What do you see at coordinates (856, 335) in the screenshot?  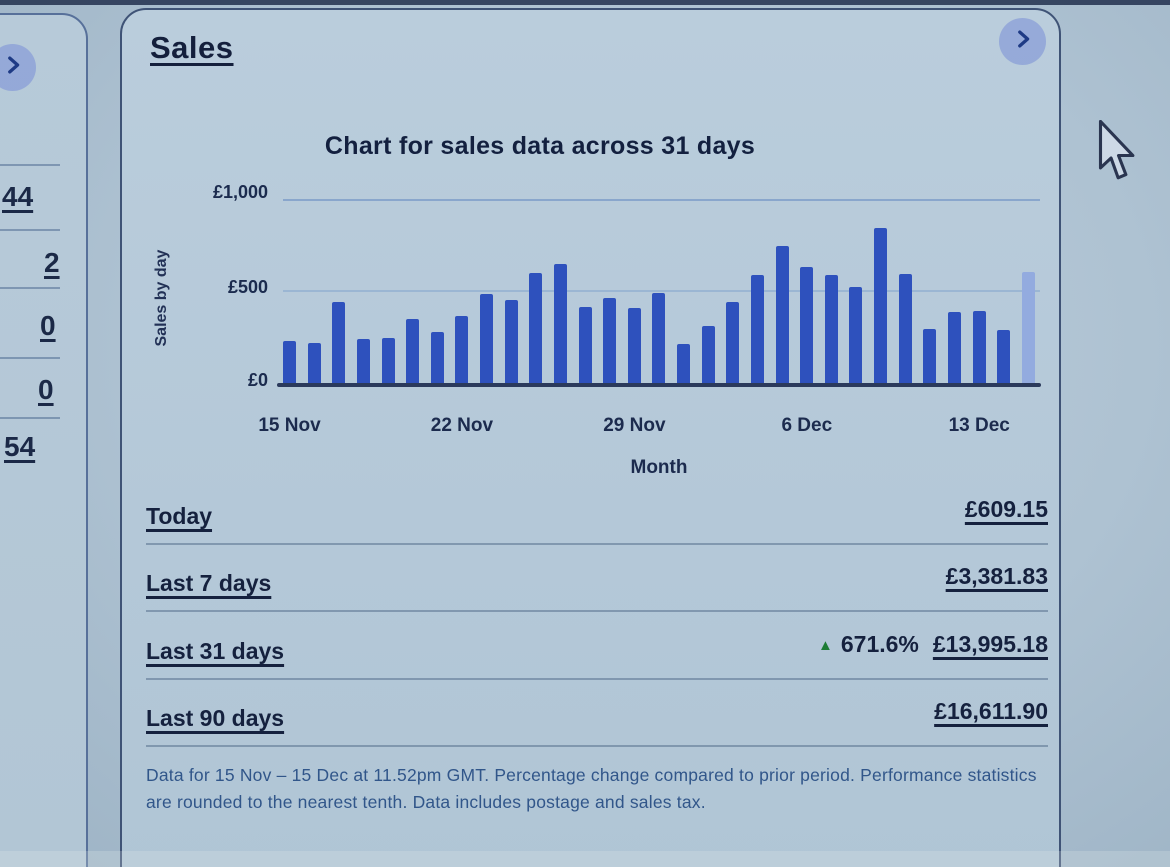 I see `bar-8-dec` at bounding box center [856, 335].